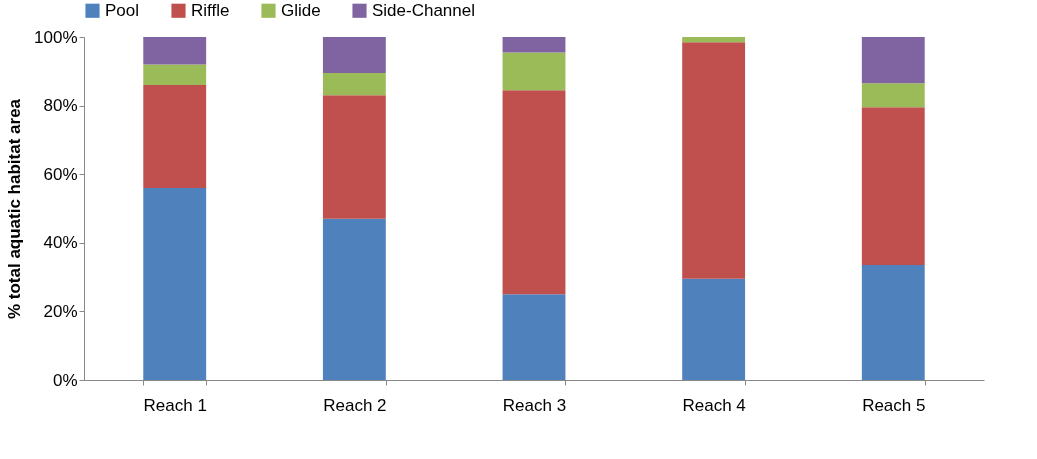  I want to click on y-tick-label: 80%, so click(60, 106).